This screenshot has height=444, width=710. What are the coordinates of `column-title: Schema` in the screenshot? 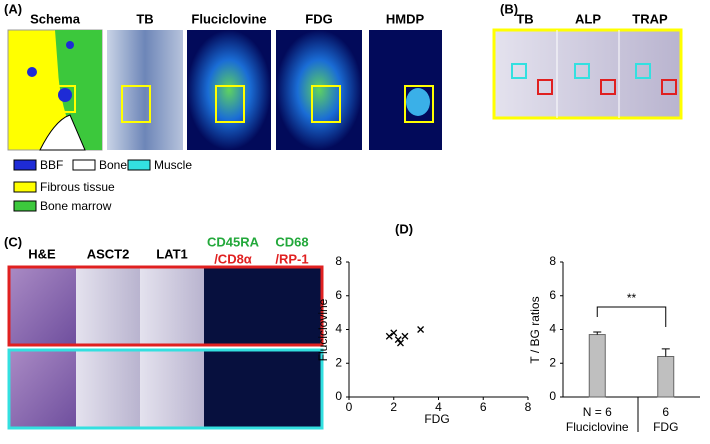 It's located at (55, 18).